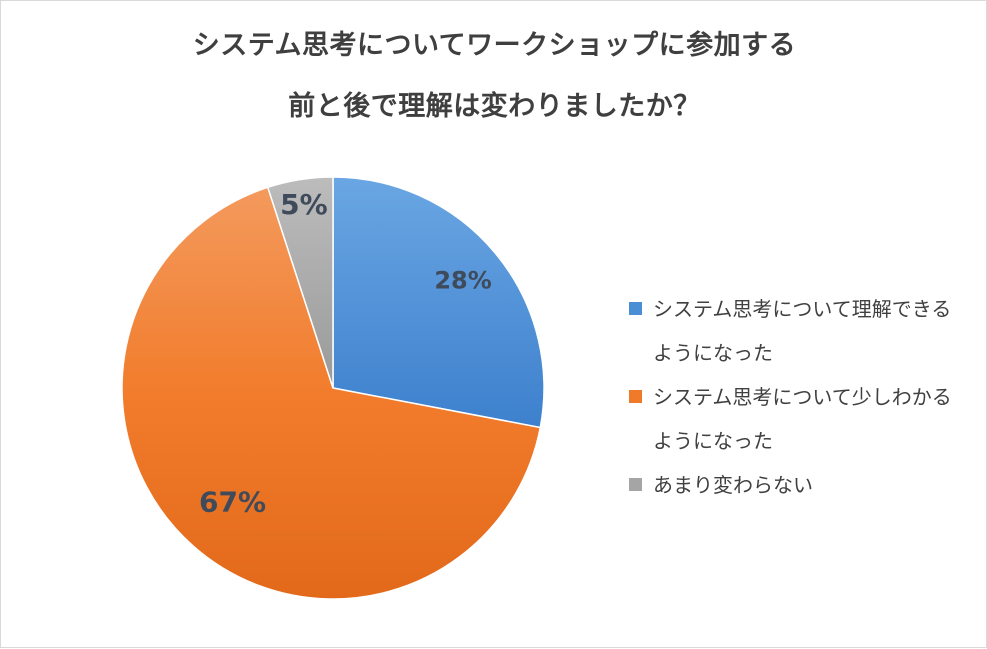 The height and width of the screenshot is (649, 987). I want to click on legend-item-unchanged: あまり変わらない, so click(804, 485).